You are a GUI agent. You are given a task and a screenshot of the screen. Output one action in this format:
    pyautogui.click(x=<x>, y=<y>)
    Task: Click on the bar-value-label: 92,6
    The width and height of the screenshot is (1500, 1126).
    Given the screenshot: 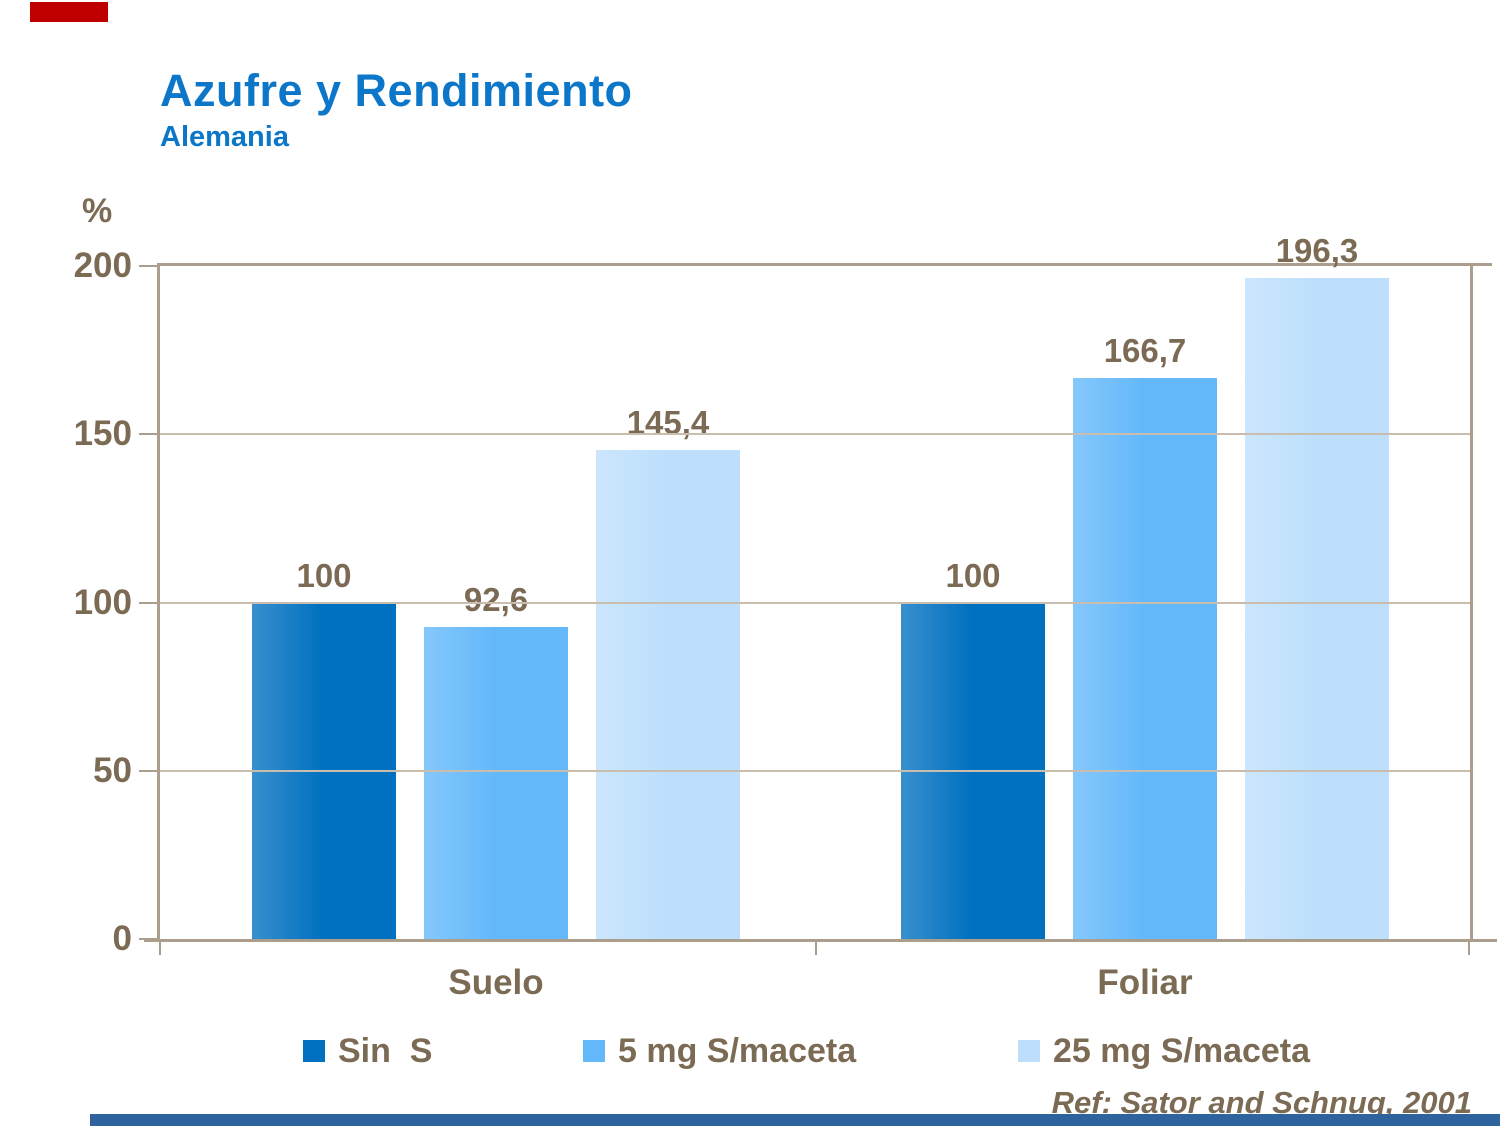 What is the action you would take?
    pyautogui.click(x=496, y=600)
    